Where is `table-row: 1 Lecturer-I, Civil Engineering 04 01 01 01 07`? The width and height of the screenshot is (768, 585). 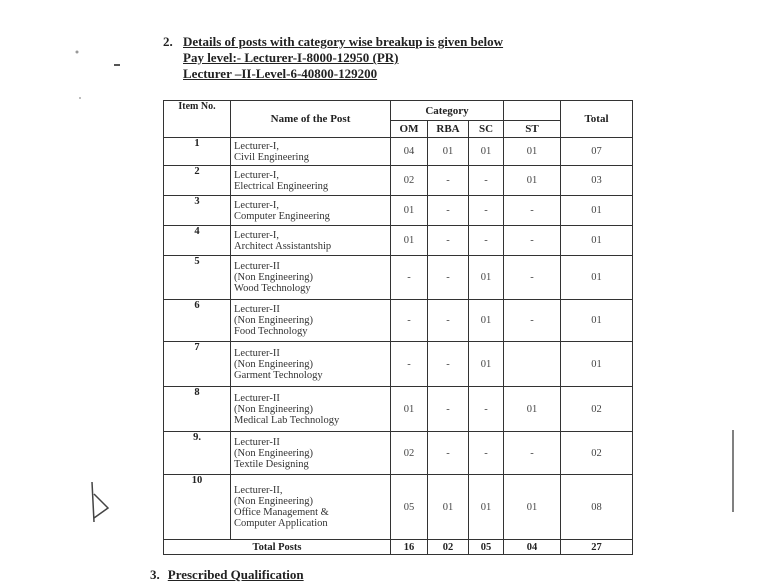 table-row: 1 Lecturer-I, Civil Engineering 04 01 01 01 07 is located at coordinates (398, 151).